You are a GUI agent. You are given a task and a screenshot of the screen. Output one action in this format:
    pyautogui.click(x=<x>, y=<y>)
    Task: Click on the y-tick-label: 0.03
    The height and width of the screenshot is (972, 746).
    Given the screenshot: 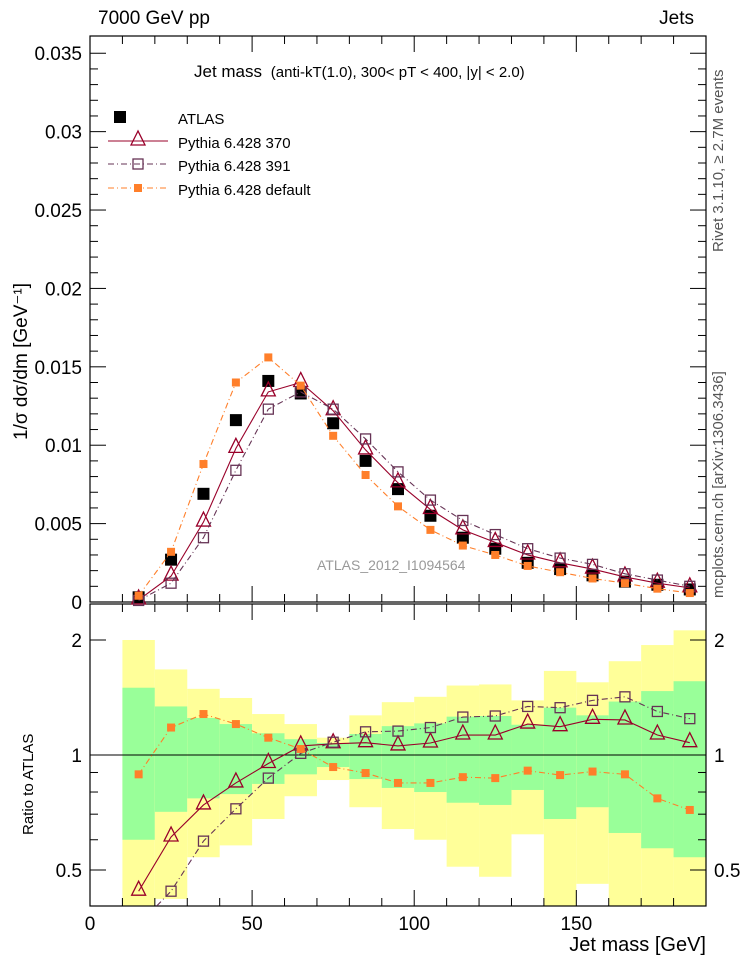 What is the action you would take?
    pyautogui.click(x=63, y=133)
    